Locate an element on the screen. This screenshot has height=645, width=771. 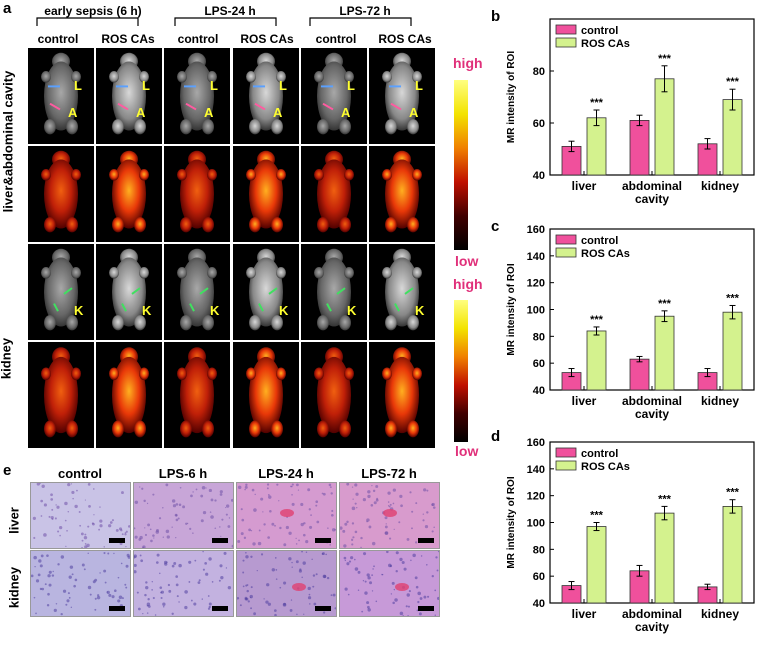
mri-image-r4-c5 is located at coordinates (334, 395).